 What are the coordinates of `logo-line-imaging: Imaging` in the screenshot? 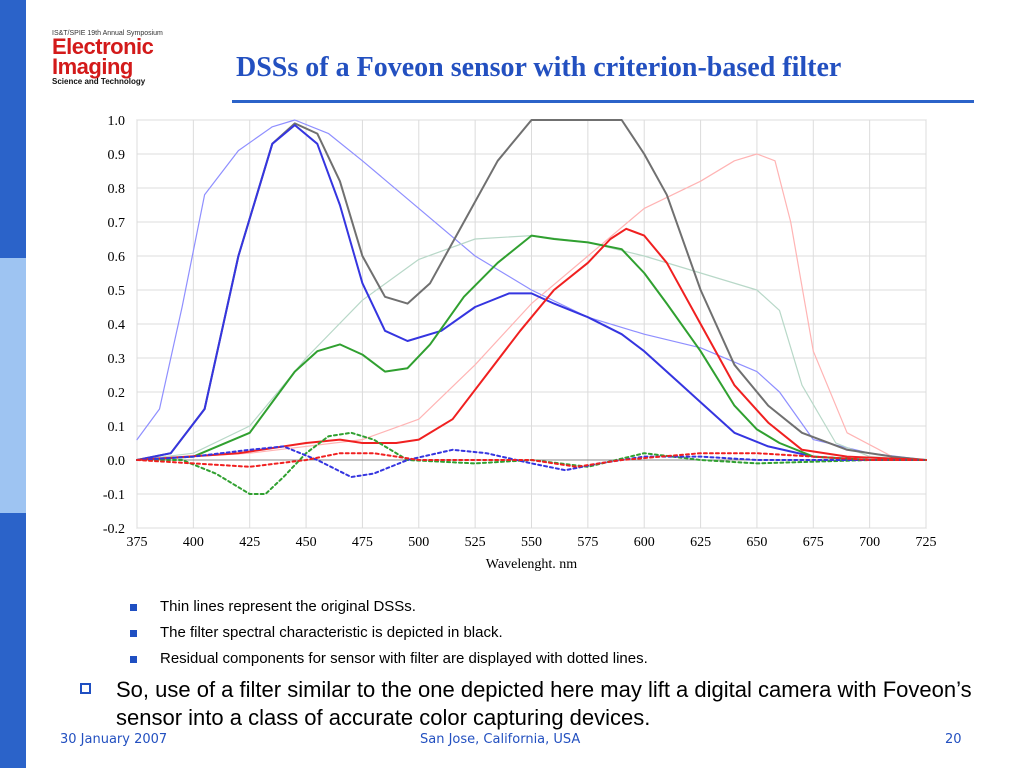 It's located at (92, 66).